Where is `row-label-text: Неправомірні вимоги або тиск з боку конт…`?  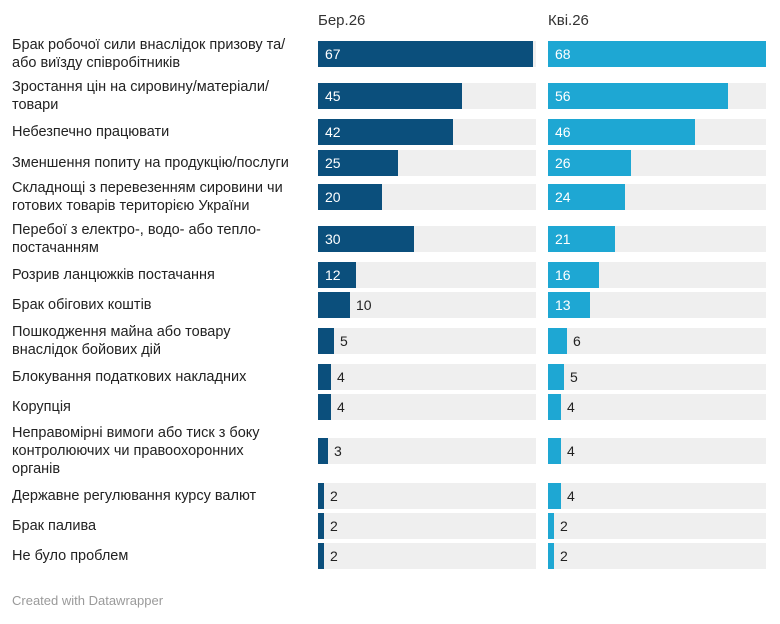
row-label-text: Неправомірні вимоги або тиск з боку конт… is located at coordinates (136, 451).